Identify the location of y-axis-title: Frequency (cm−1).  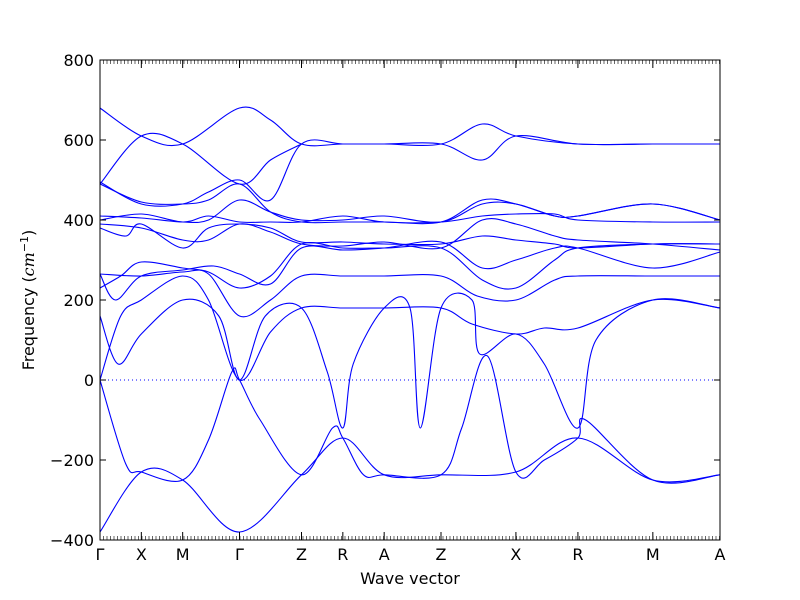
(28, 300).